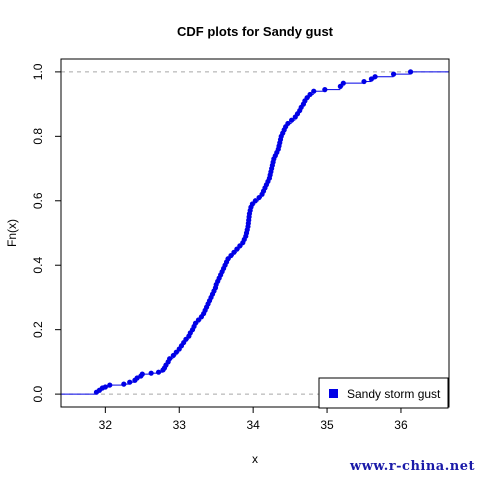 Image resolution: width=480 pixels, height=480 pixels. I want to click on x-tick-label: 34, so click(253, 425).